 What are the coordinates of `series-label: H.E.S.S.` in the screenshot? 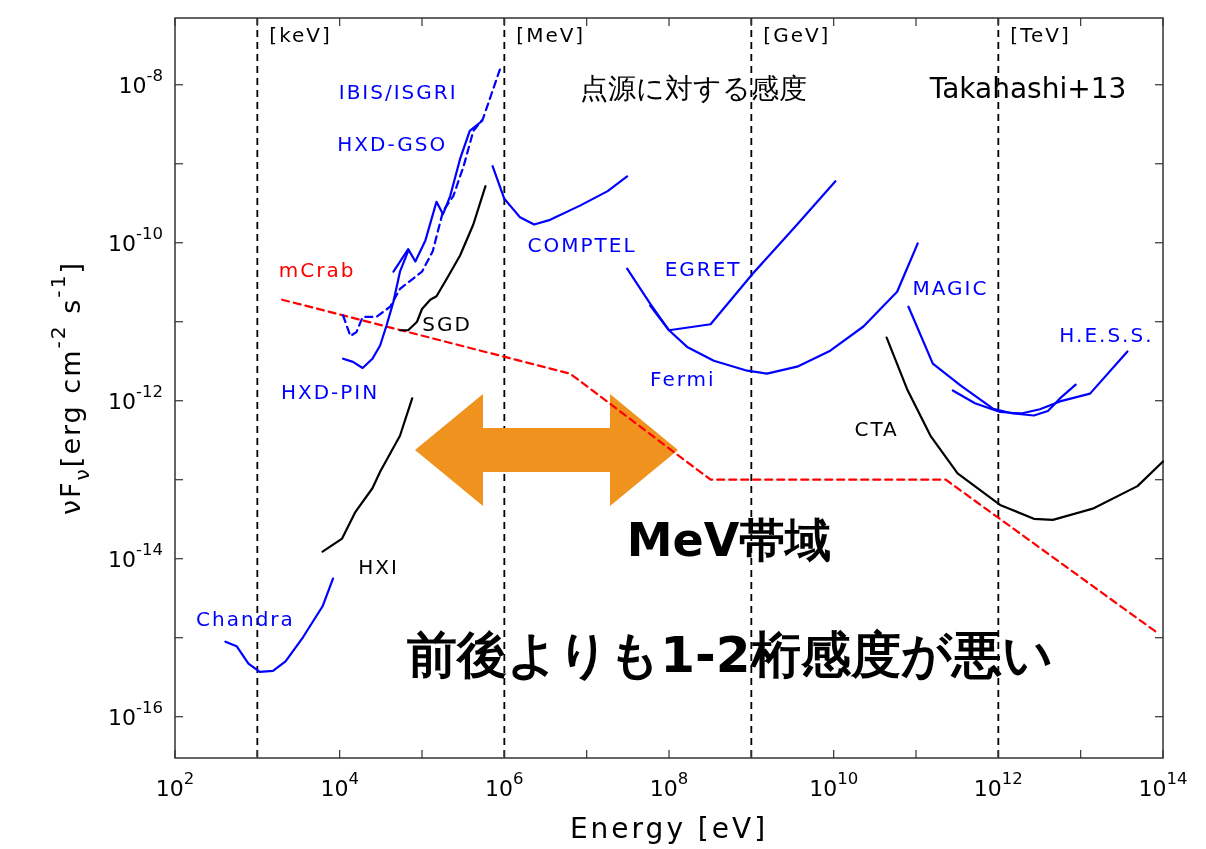 It's located at (1106, 335).